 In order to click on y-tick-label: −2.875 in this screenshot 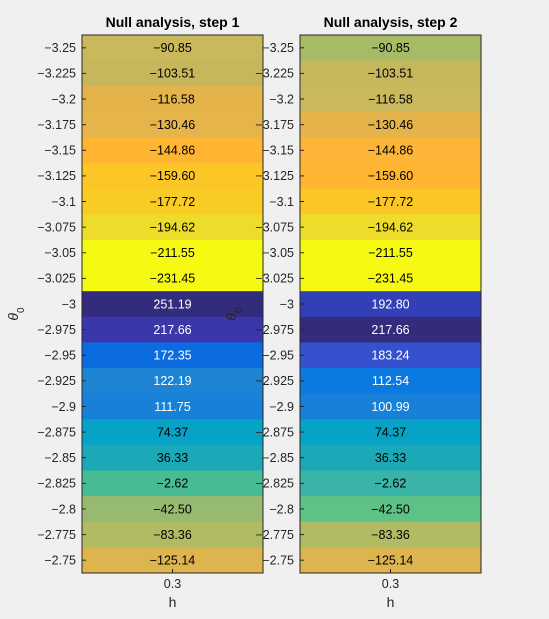, I will do `click(56, 432)`.